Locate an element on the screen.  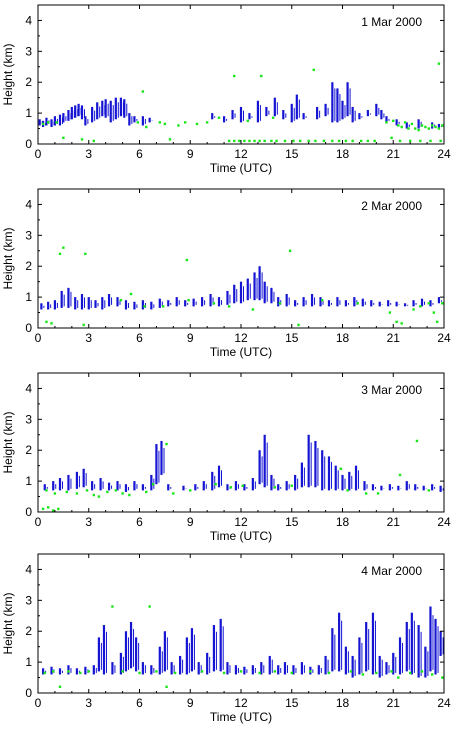
x-tick-label: 18 is located at coordinates (343, 154).